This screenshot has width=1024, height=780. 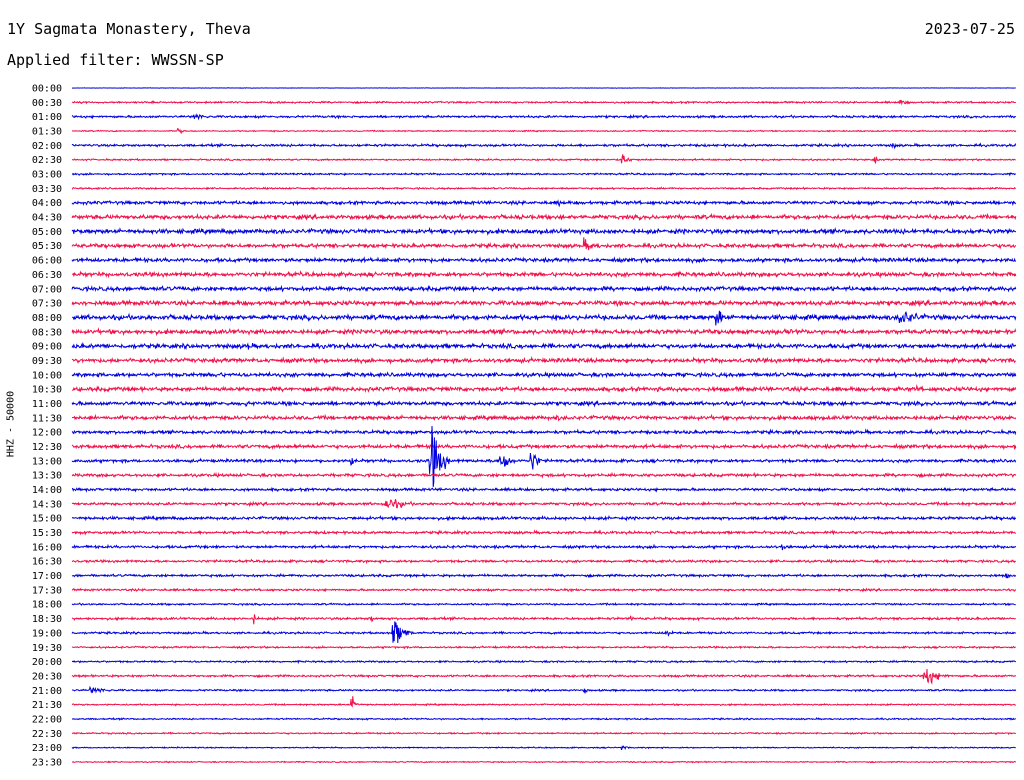 What do you see at coordinates (129, 29) in the screenshot?
I see `station-title: 1Y Sagmata Monastery, Theva` at bounding box center [129, 29].